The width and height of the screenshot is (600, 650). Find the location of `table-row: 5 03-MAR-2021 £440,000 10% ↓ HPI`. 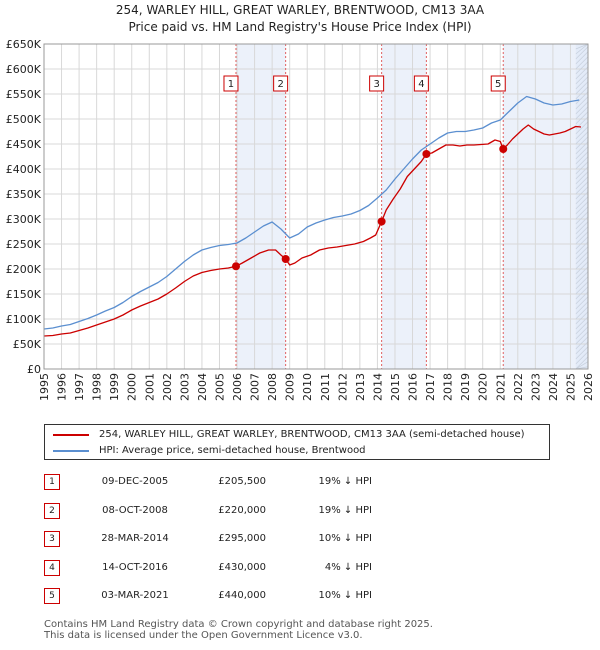

table-row: 5 03-MAR-2021 £440,000 10% ↓ HPI is located at coordinates (244, 598).